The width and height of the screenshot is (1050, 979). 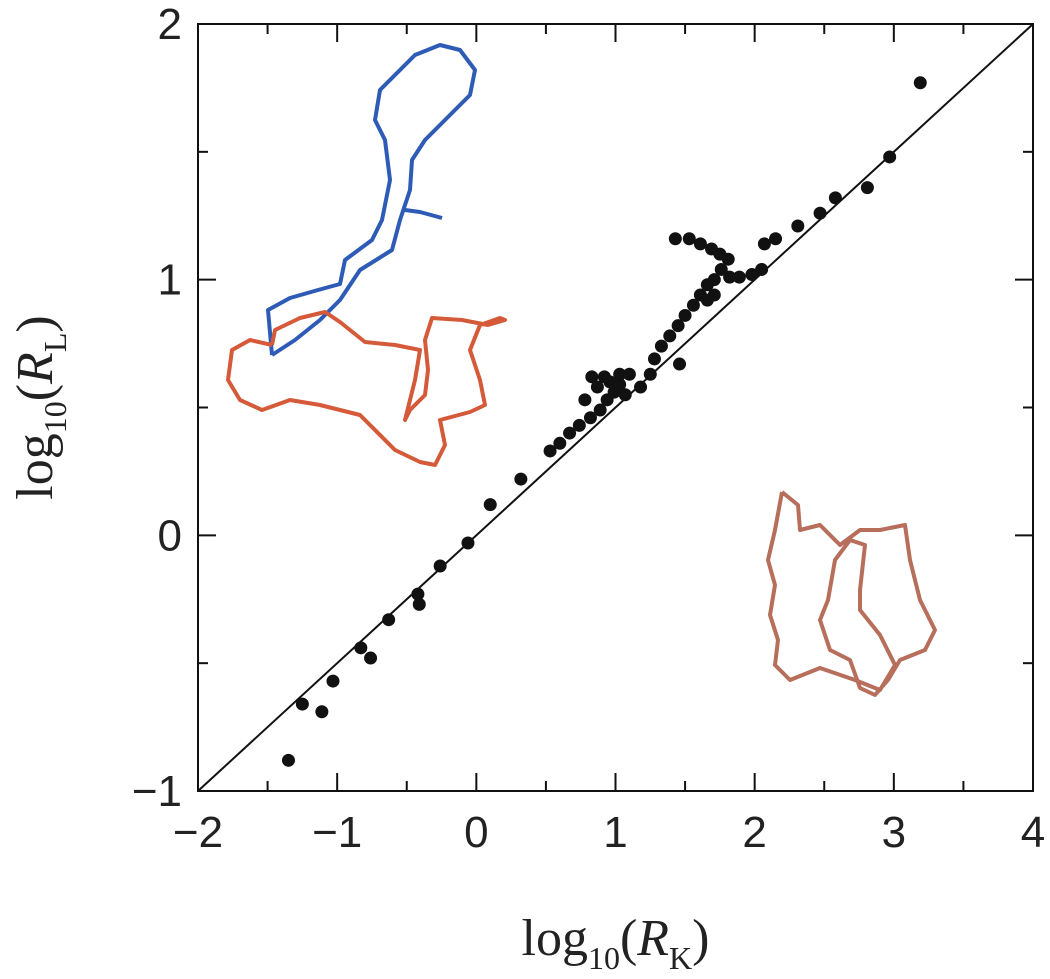 I want to click on y-tick-label: 1, so click(x=170, y=280).